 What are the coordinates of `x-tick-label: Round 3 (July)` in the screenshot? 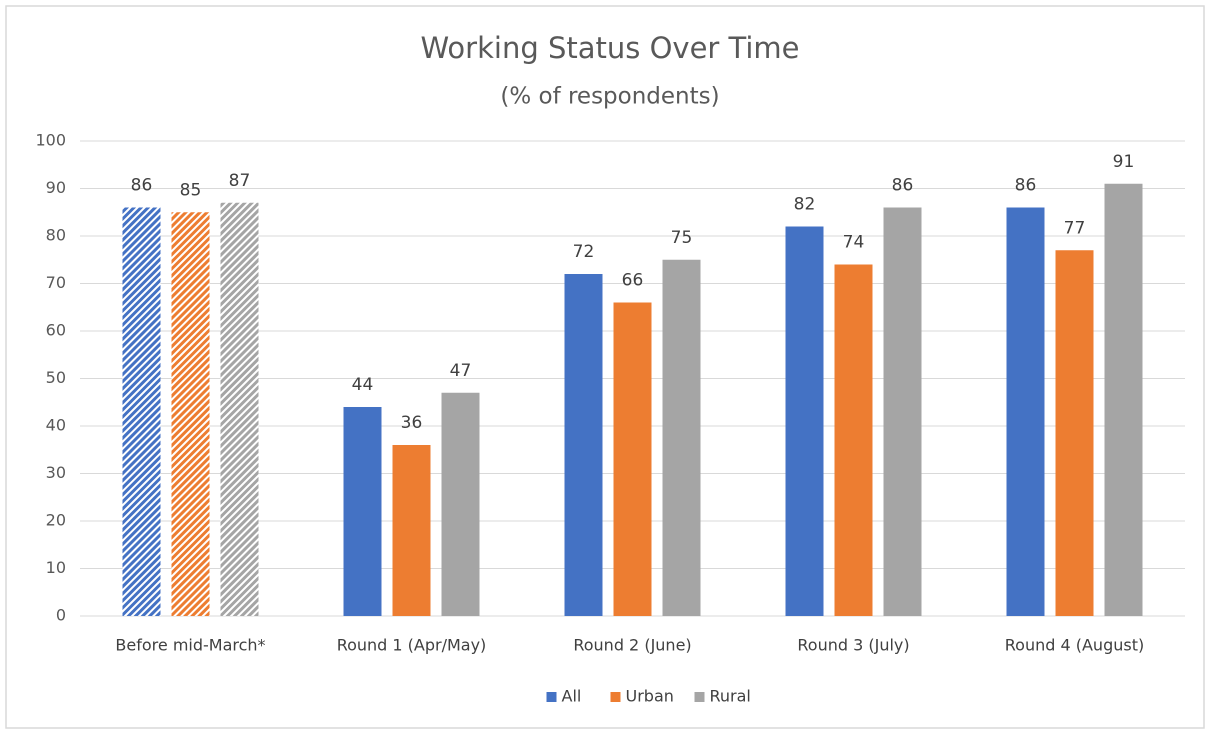 It's located at (853, 645).